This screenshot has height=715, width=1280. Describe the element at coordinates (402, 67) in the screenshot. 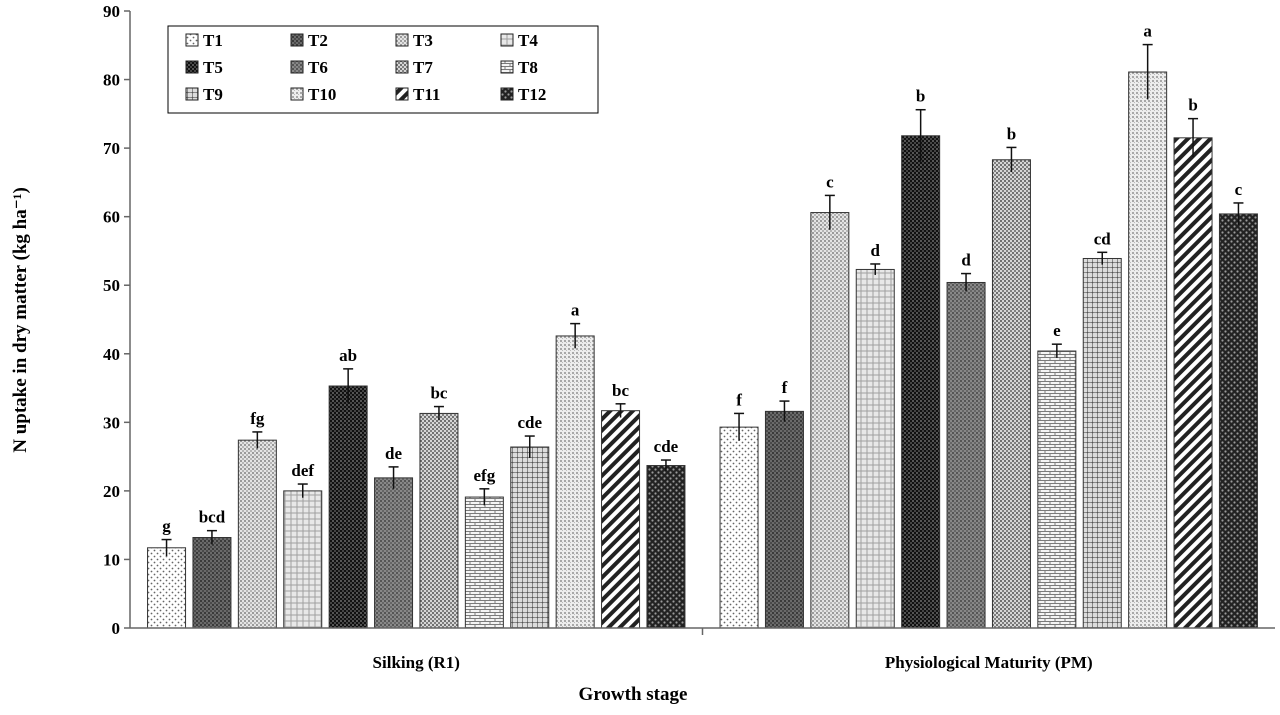

I see `legend-swatch-t7` at that location.